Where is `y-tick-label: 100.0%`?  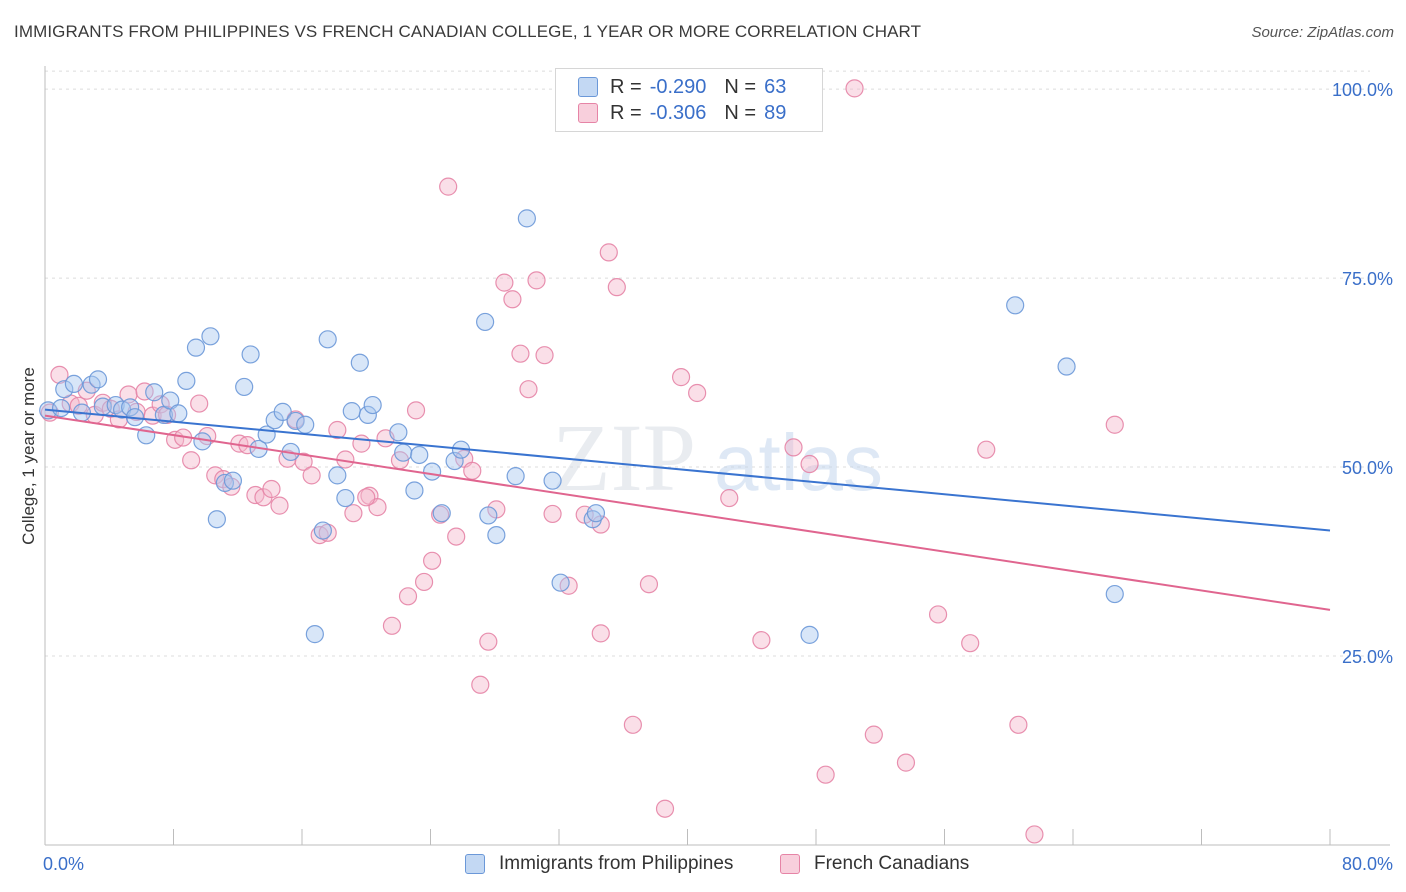
y-tick-label: 100.0% is located at coordinates (1362, 90).